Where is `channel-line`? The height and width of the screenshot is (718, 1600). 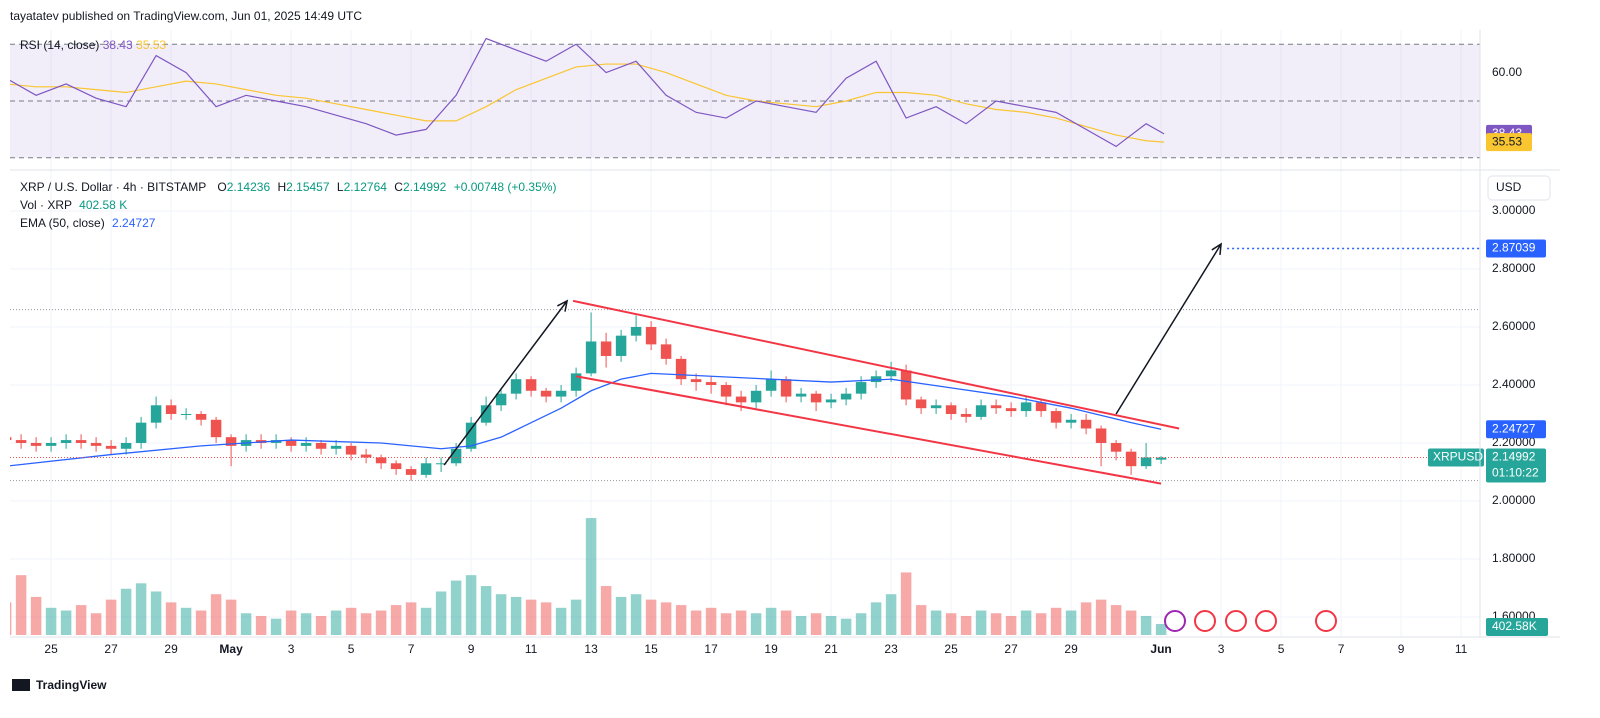
channel-line is located at coordinates (868, 430).